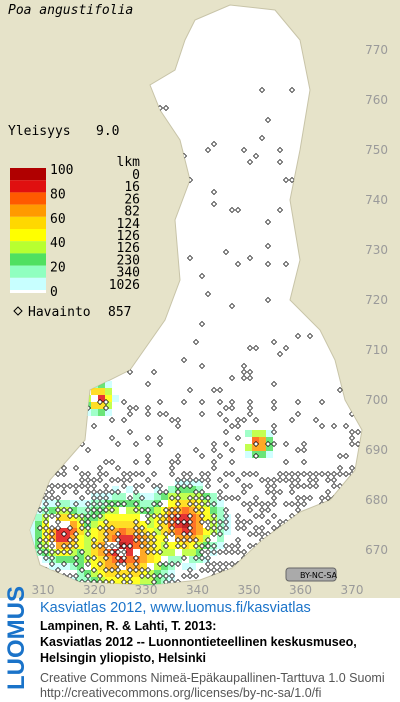 The width and height of the screenshot is (400, 702). Describe the element at coordinates (132, 187) in the screenshot. I see `count-label: 16` at that location.